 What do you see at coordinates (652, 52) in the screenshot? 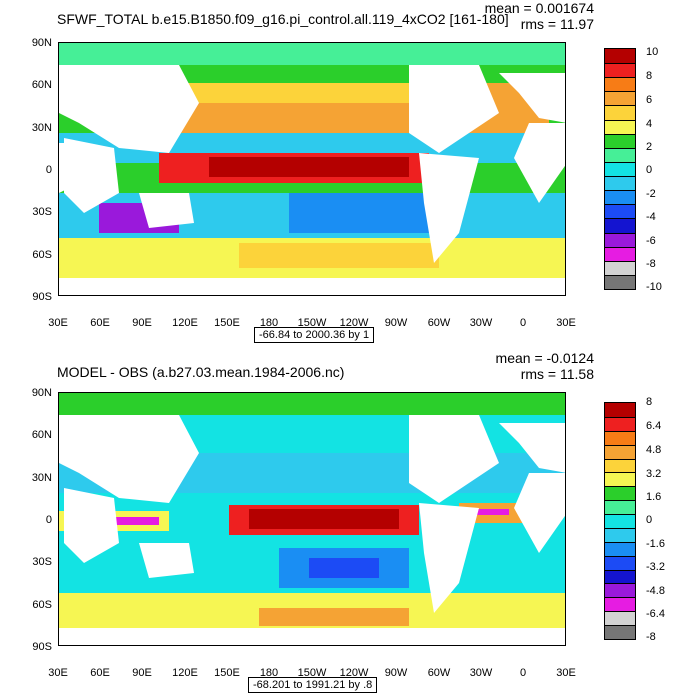
I see `colorbar-label: 10` at bounding box center [652, 52].